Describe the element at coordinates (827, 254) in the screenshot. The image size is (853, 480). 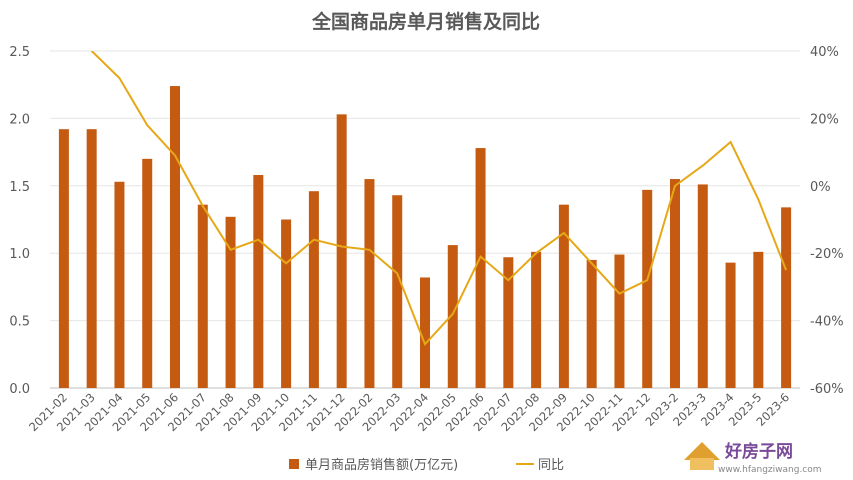
I see `right-tick-label: -20%` at that location.